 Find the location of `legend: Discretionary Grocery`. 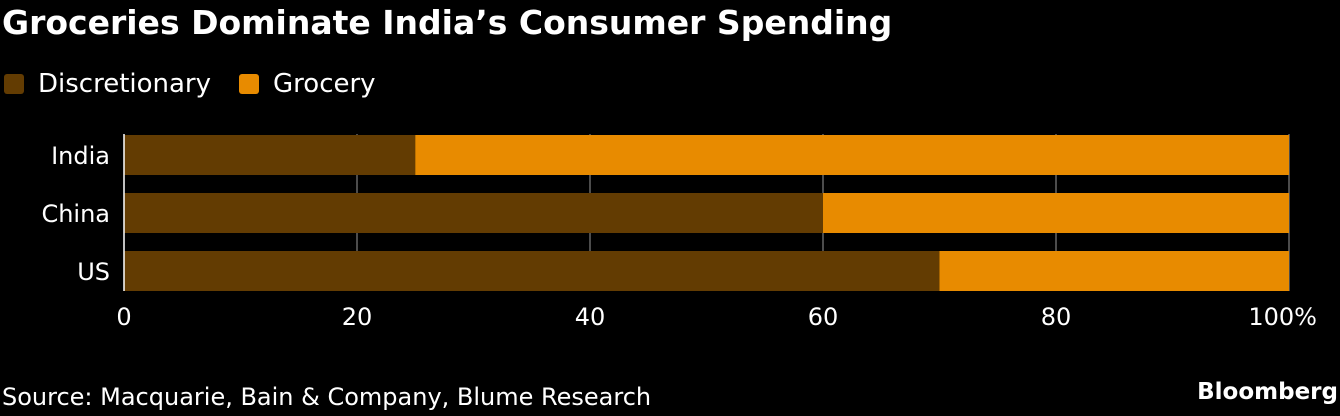

legend: Discretionary Grocery is located at coordinates (204, 84).